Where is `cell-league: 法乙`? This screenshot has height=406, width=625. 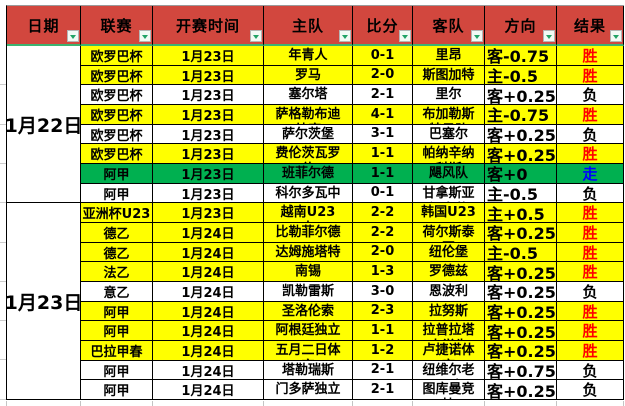 cell-league: 法乙 is located at coordinates (117, 272).